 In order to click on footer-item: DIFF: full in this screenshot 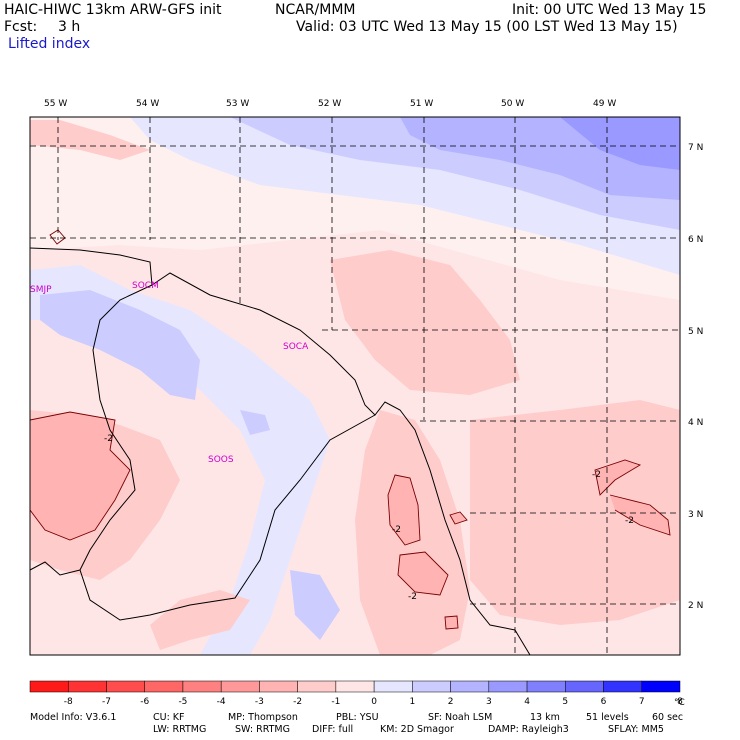, I will do `click(333, 729)`.